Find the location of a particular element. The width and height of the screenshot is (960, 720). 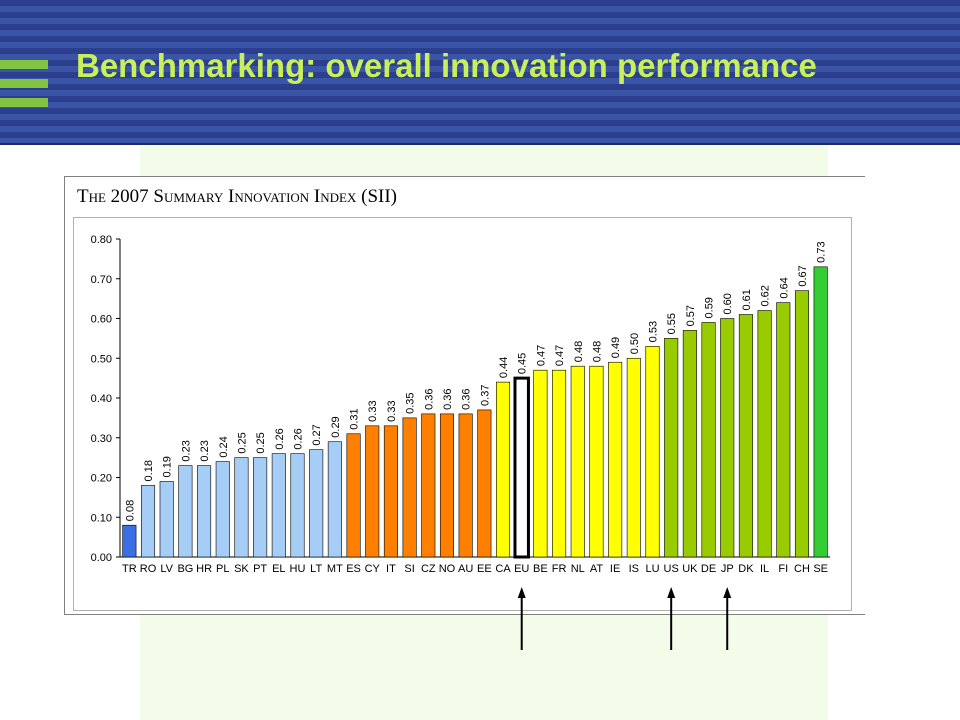

bar-lv is located at coordinates (166, 519).